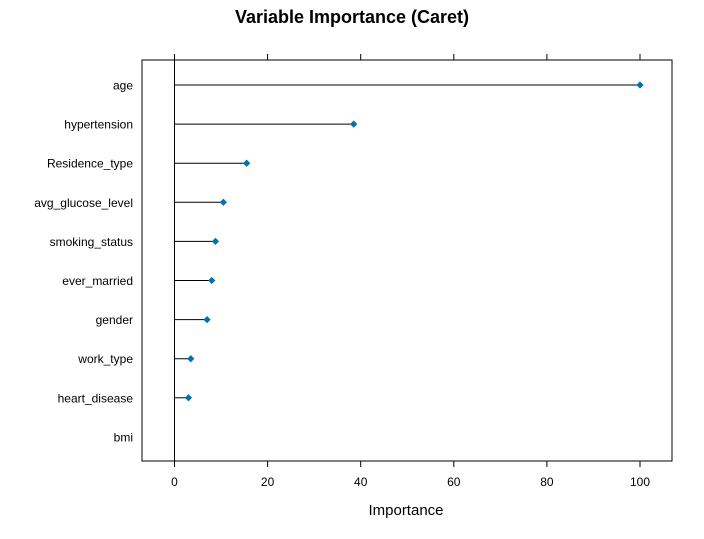 This screenshot has height=539, width=704. What do you see at coordinates (410, 475) in the screenshot?
I see `x-axis: 0 20 40 60 80 100` at bounding box center [410, 475].